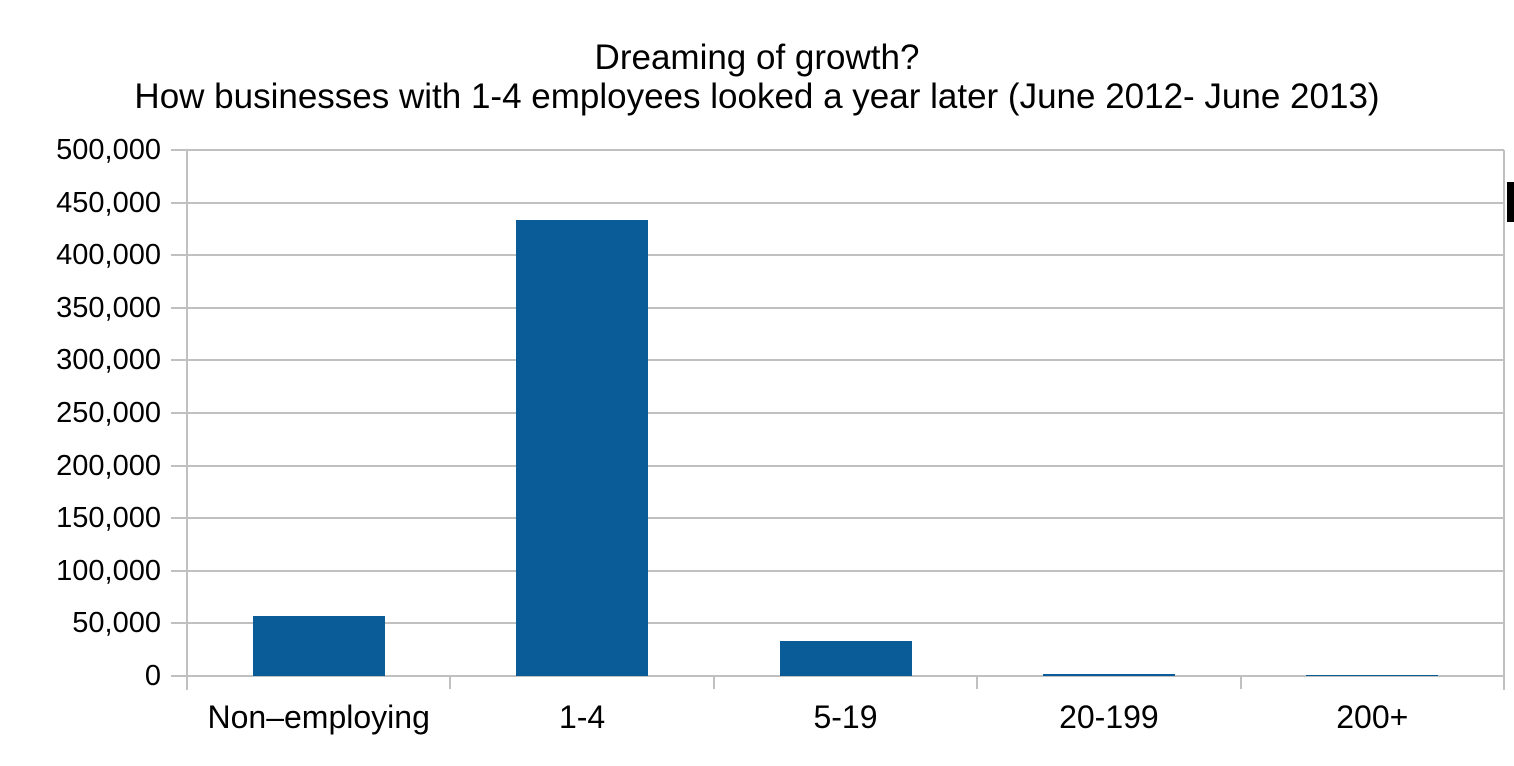  Describe the element at coordinates (108, 202) in the screenshot. I see `y-tick-label: 450,000` at that location.